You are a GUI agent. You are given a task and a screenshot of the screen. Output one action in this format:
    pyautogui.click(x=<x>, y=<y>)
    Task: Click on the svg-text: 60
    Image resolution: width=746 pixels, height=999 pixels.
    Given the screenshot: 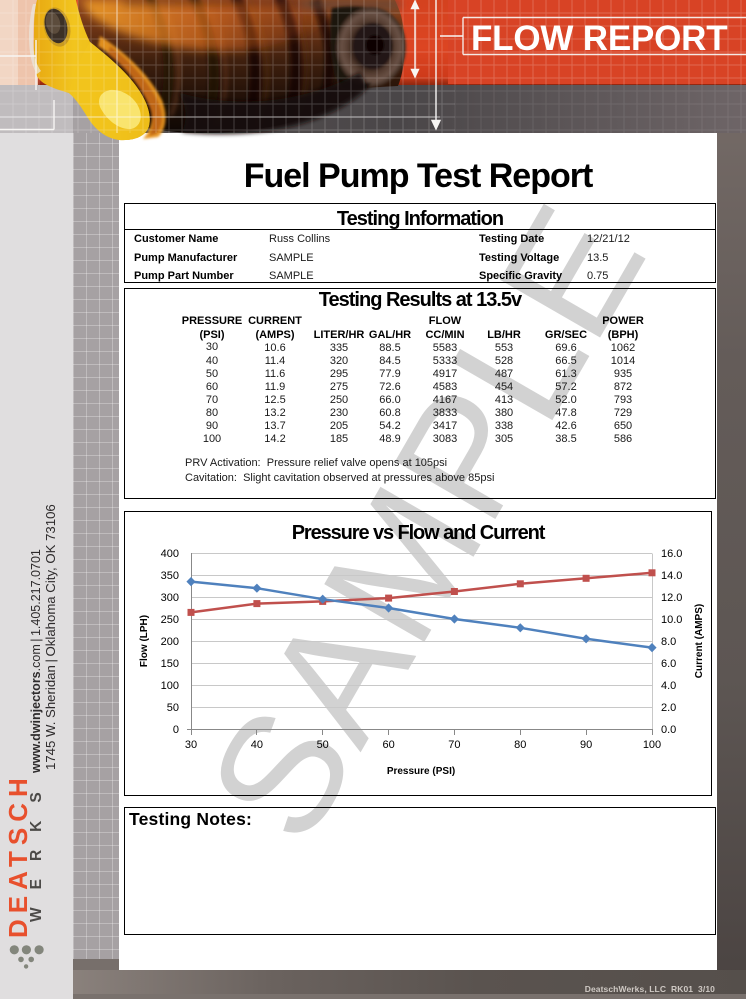 What is the action you would take?
    pyautogui.click(x=388, y=745)
    